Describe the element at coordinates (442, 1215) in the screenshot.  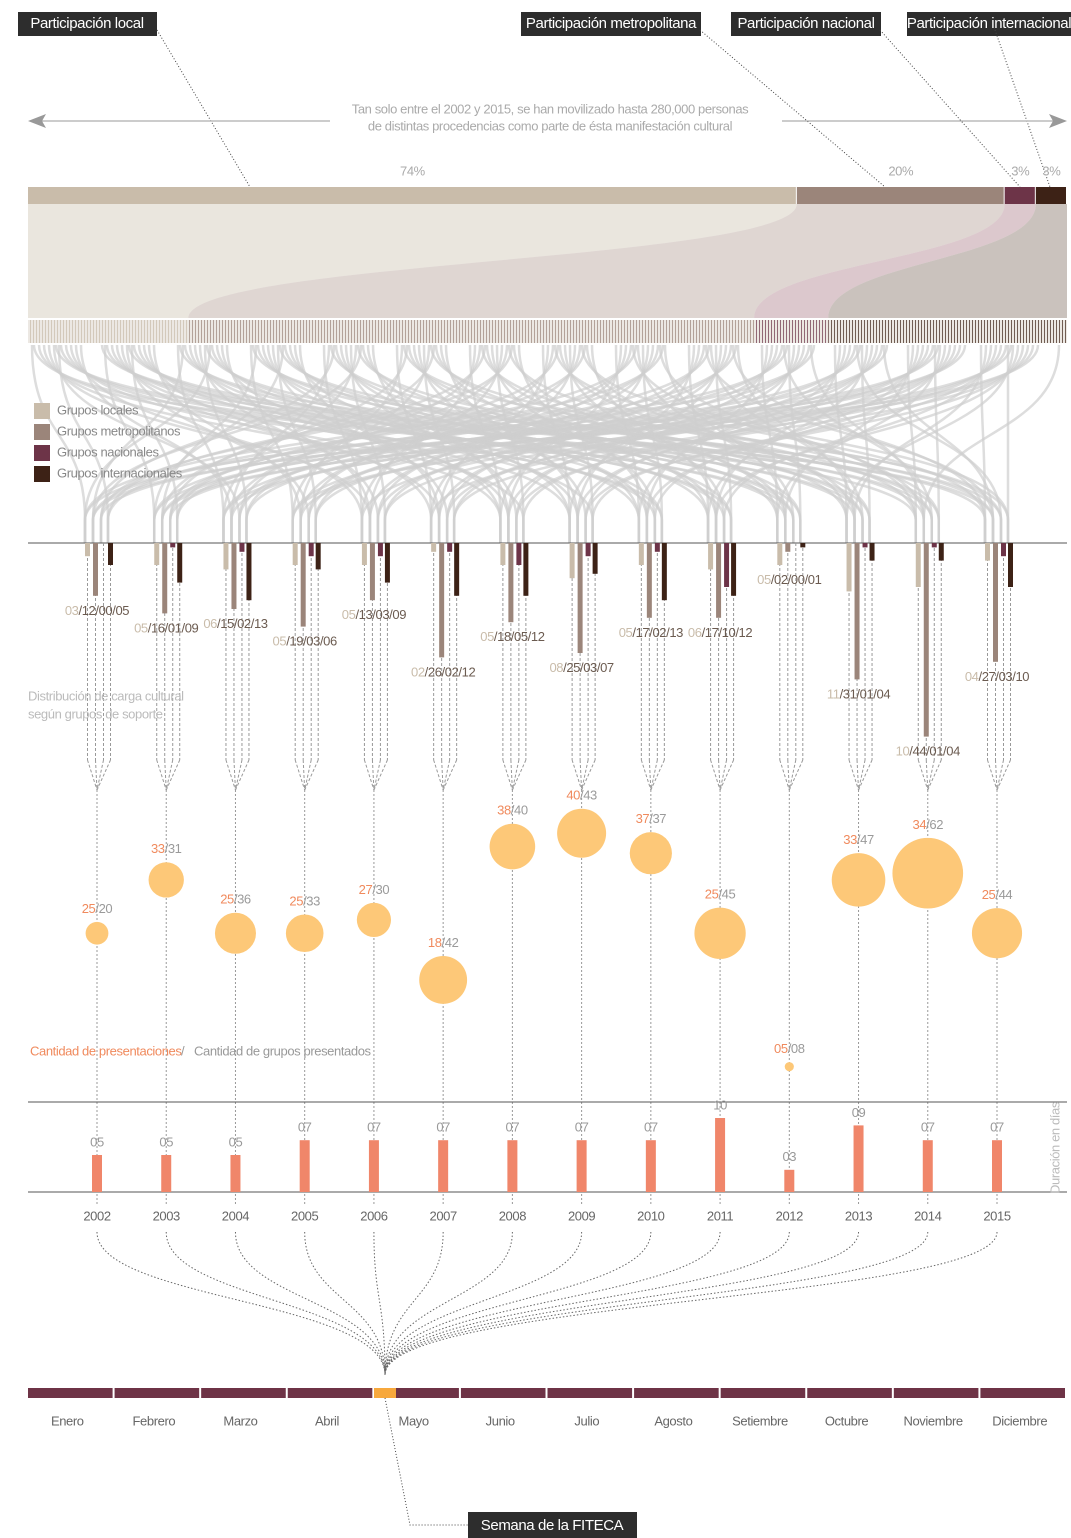
I see `x-tick-label: 2007` at that location.